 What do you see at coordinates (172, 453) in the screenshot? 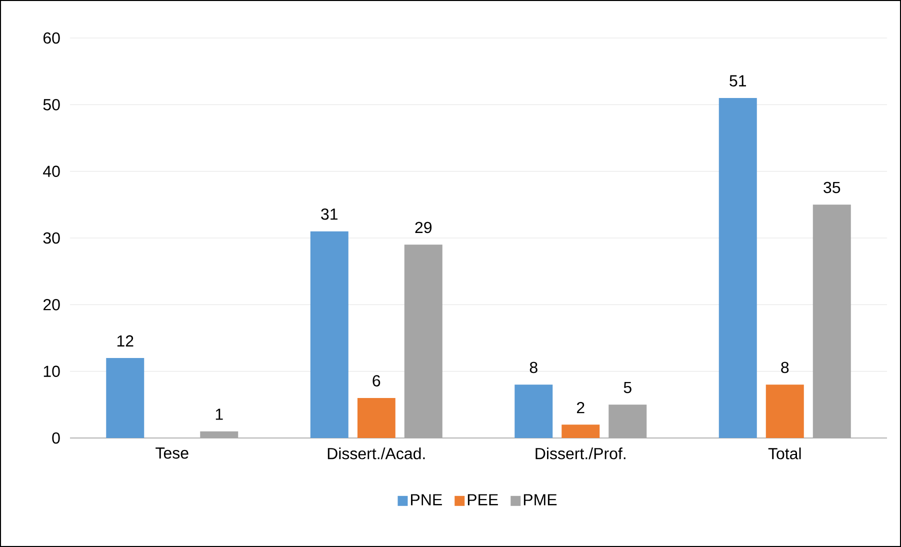
I see `x-tick-label: Tese` at bounding box center [172, 453].